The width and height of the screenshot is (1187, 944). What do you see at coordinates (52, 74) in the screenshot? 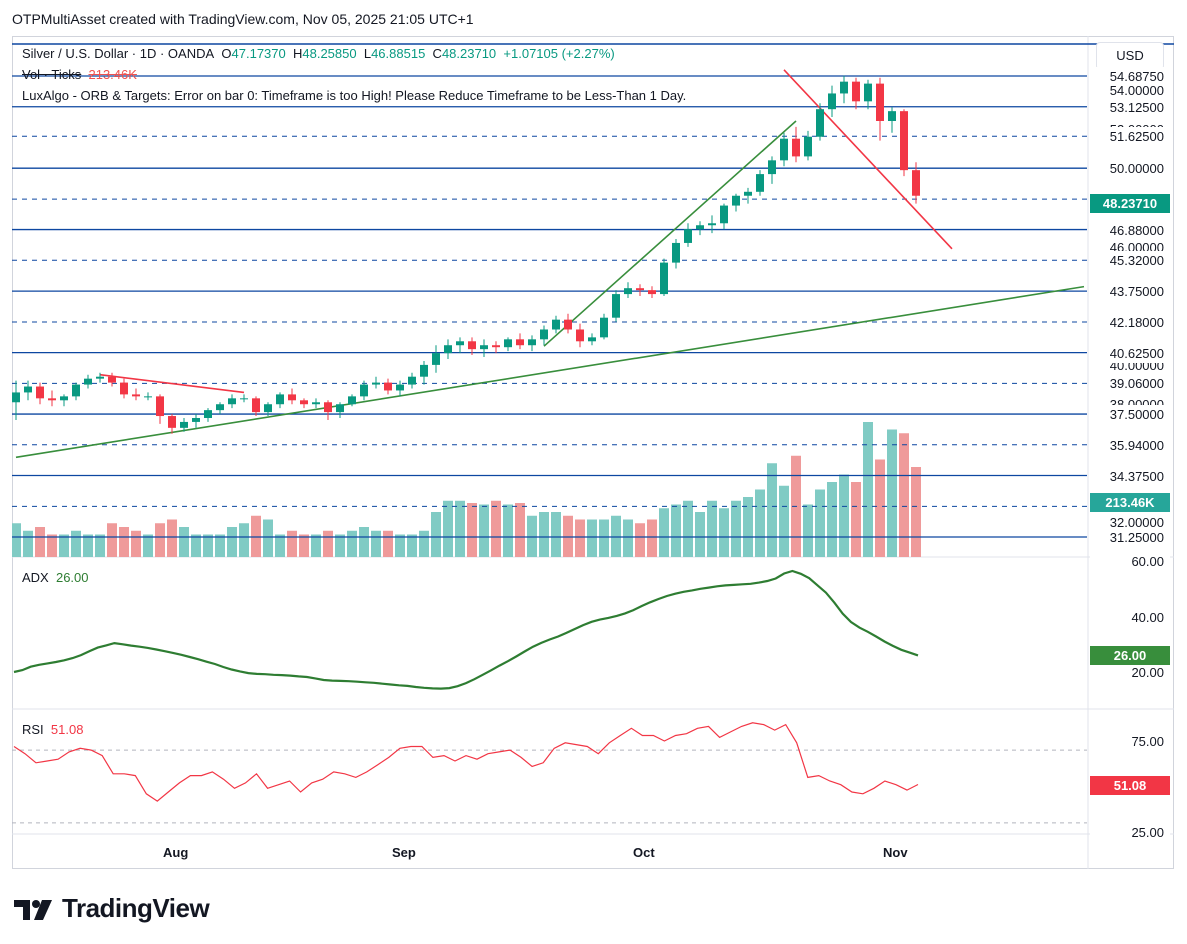
I see `volume-legend-label: Vol · Ticks` at bounding box center [52, 74].